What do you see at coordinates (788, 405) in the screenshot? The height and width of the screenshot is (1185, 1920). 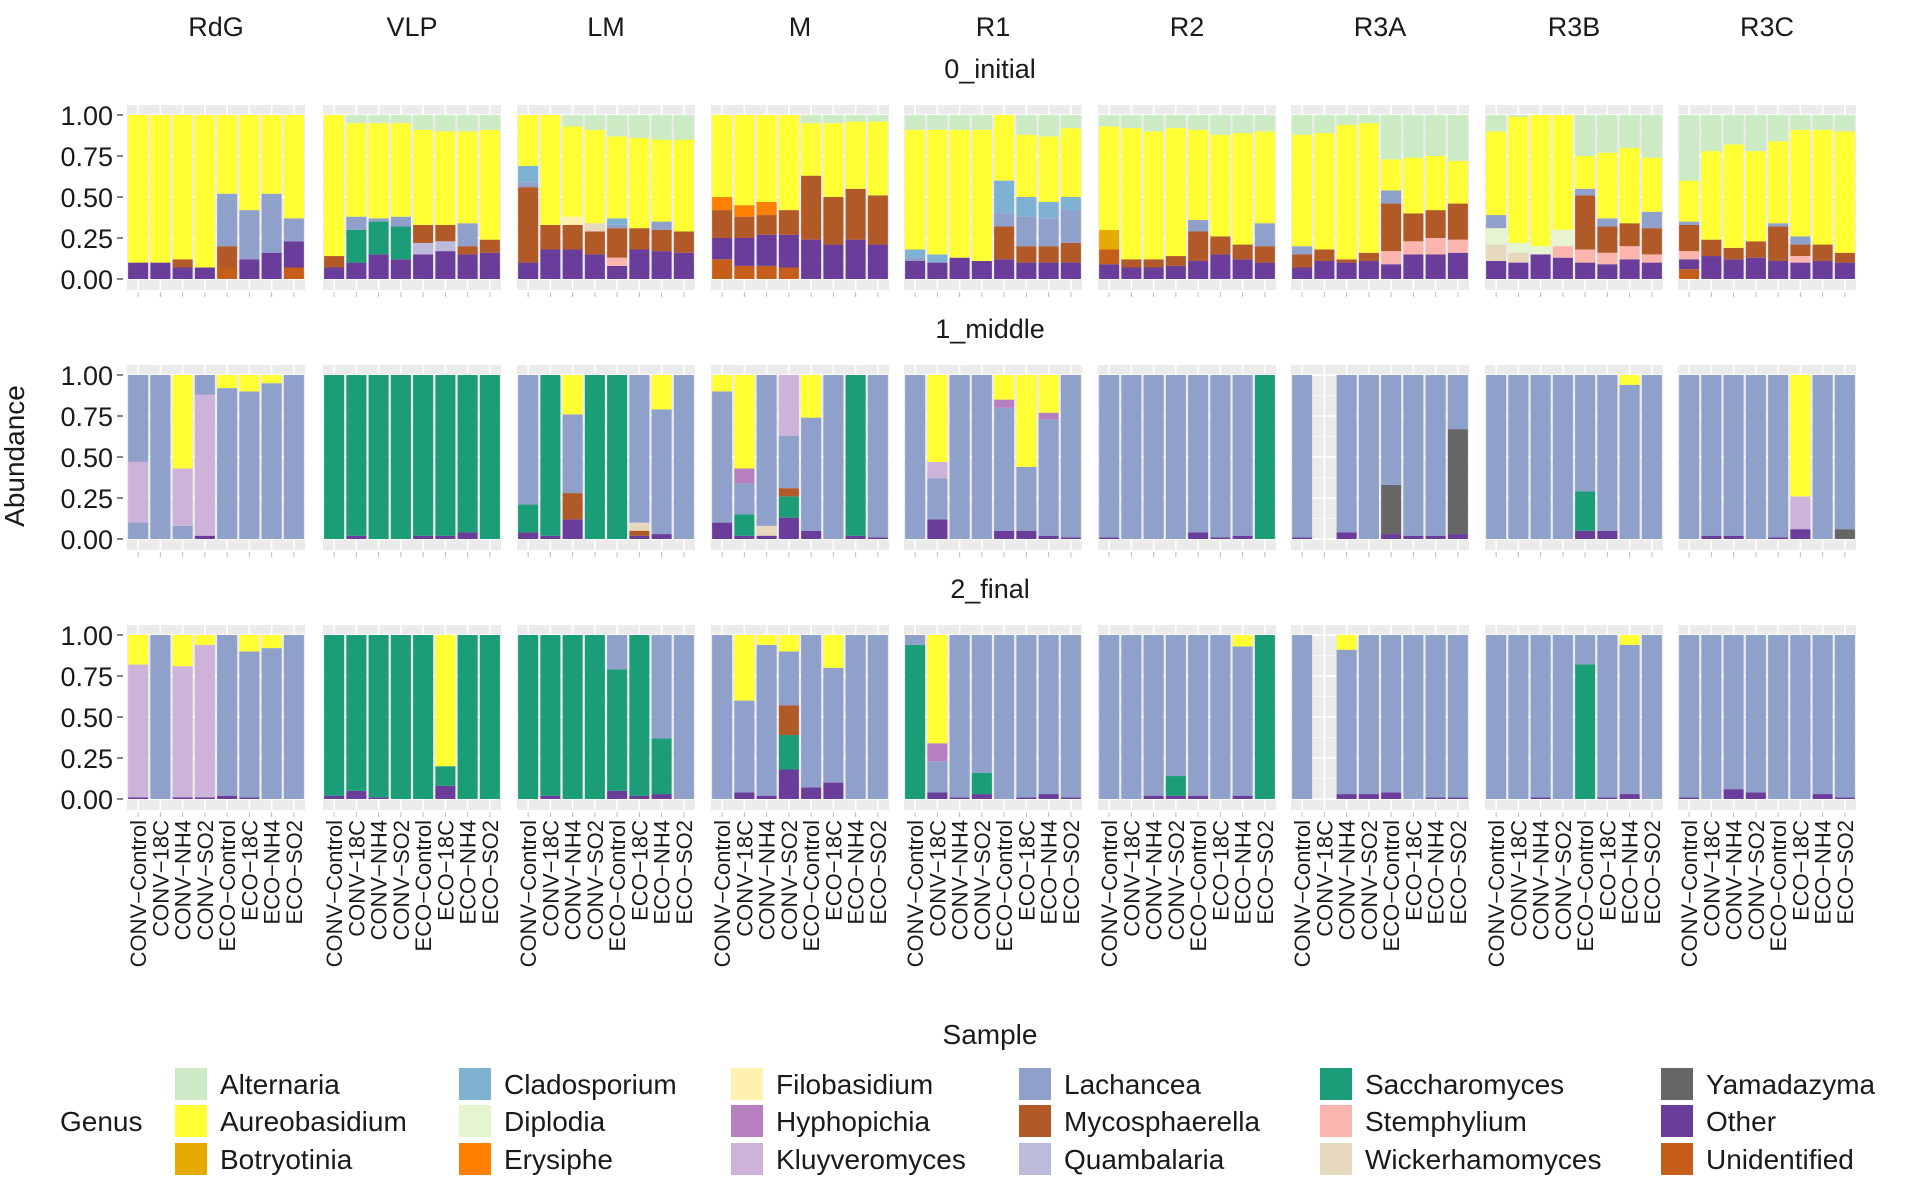 I see `bar-segment-kluyveromyces` at bounding box center [788, 405].